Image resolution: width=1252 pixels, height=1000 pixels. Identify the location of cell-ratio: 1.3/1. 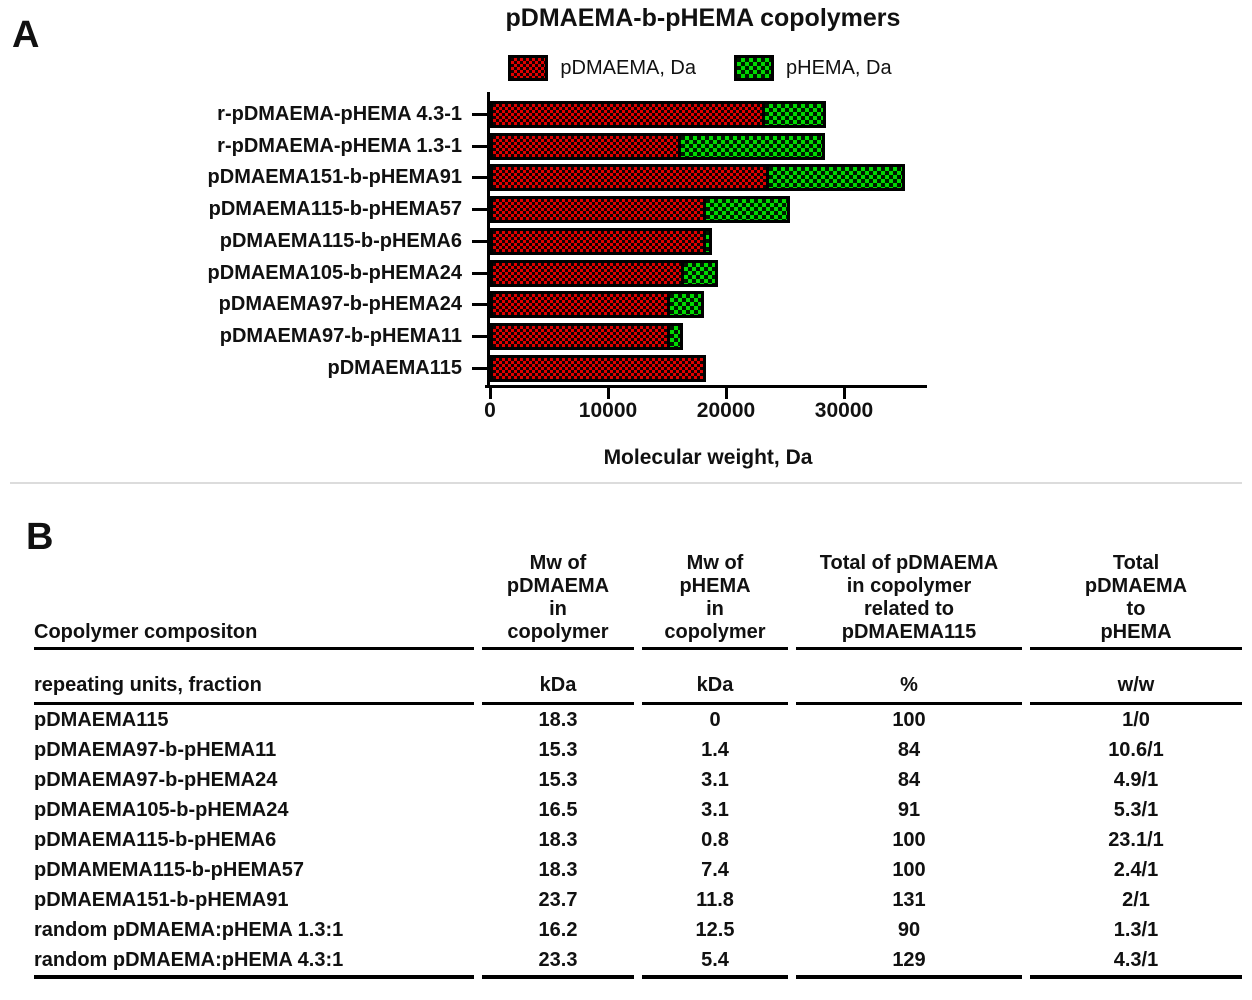
(1136, 929).